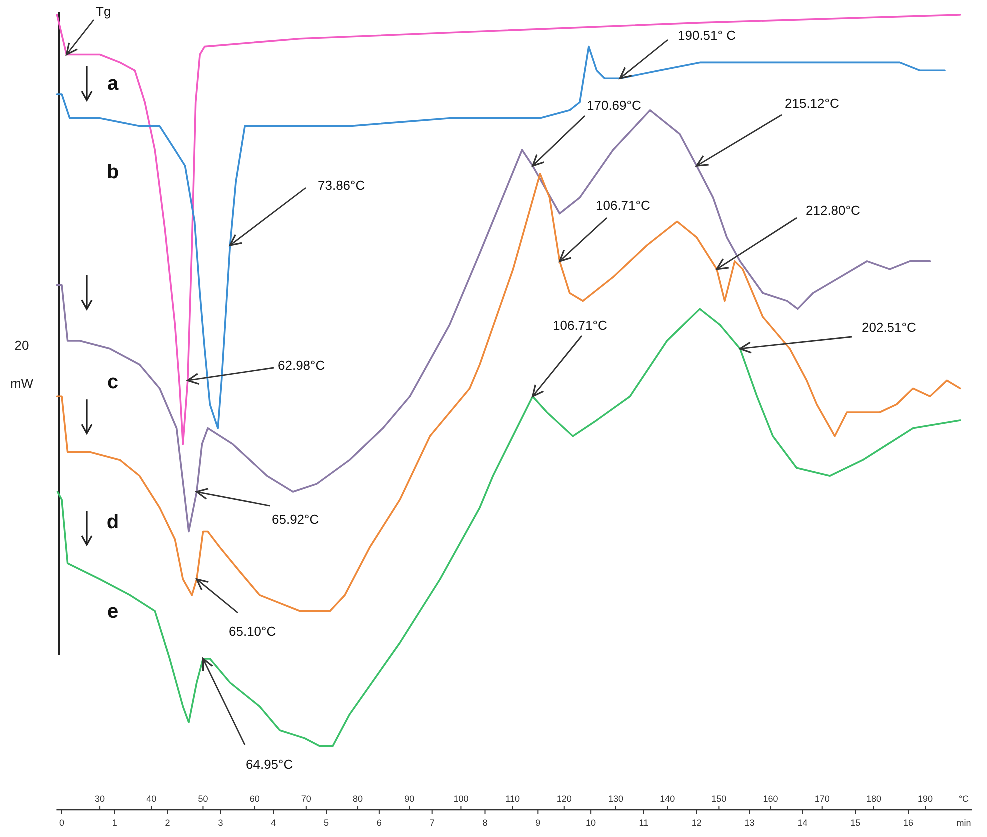 The height and width of the screenshot is (837, 987). I want to click on x2-axis-title: °C, so click(964, 799).